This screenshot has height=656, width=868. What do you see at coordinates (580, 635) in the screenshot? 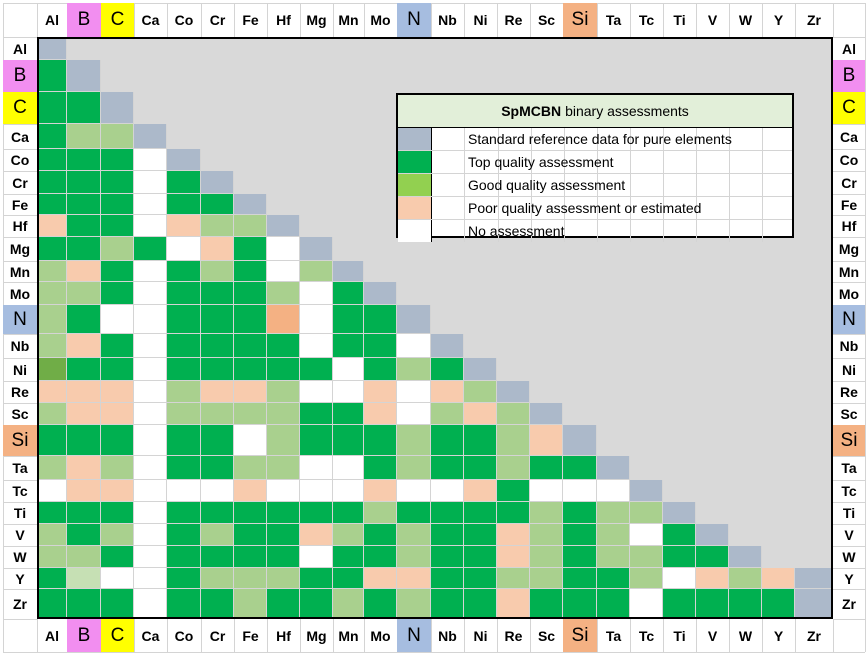
I see `col-header-bottom-Si: Si` at bounding box center [580, 635].